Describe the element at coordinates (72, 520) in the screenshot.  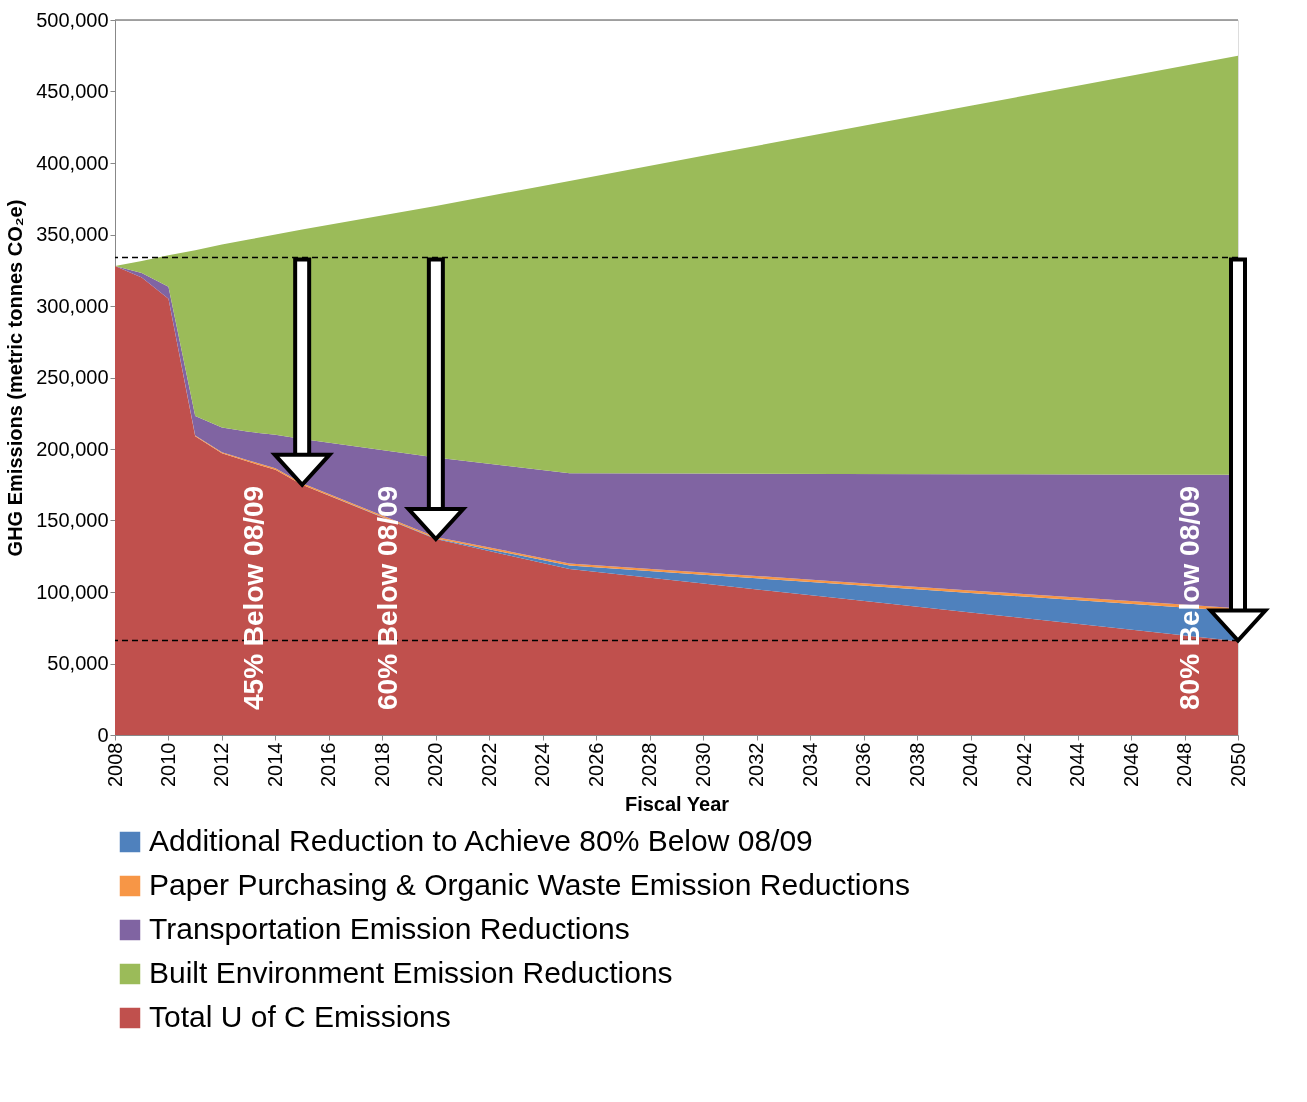
I see `y-tick-label: 150,000` at that location.